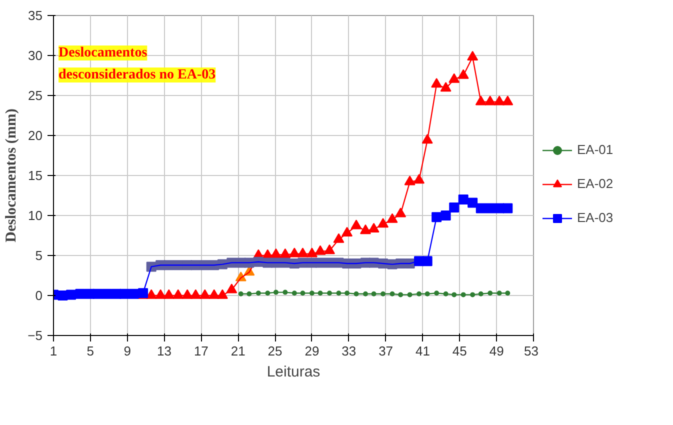 The image size is (673, 425). Describe the element at coordinates (39, 255) in the screenshot. I see `y-tick-label: 5` at that location.